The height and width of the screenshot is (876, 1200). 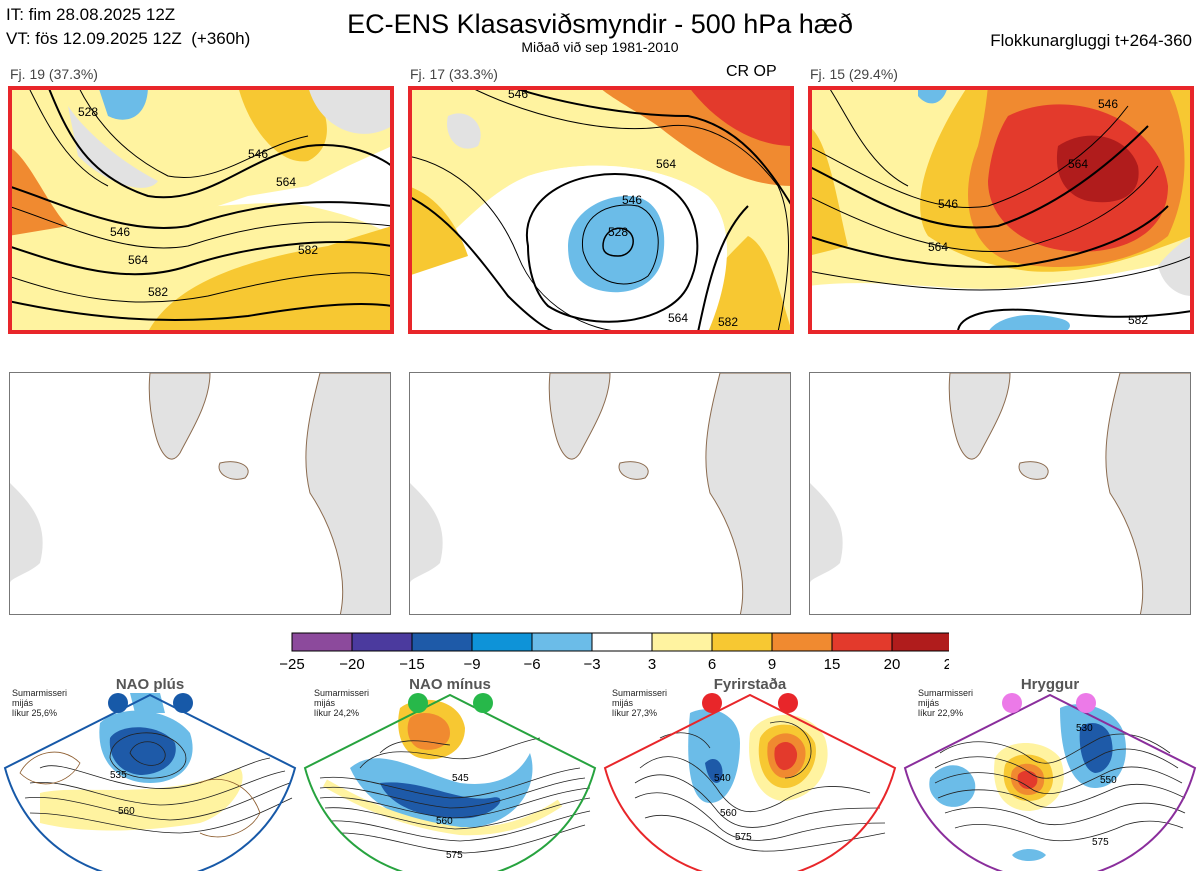 I want to click on isoline-label: 550, so click(x=1108, y=780).